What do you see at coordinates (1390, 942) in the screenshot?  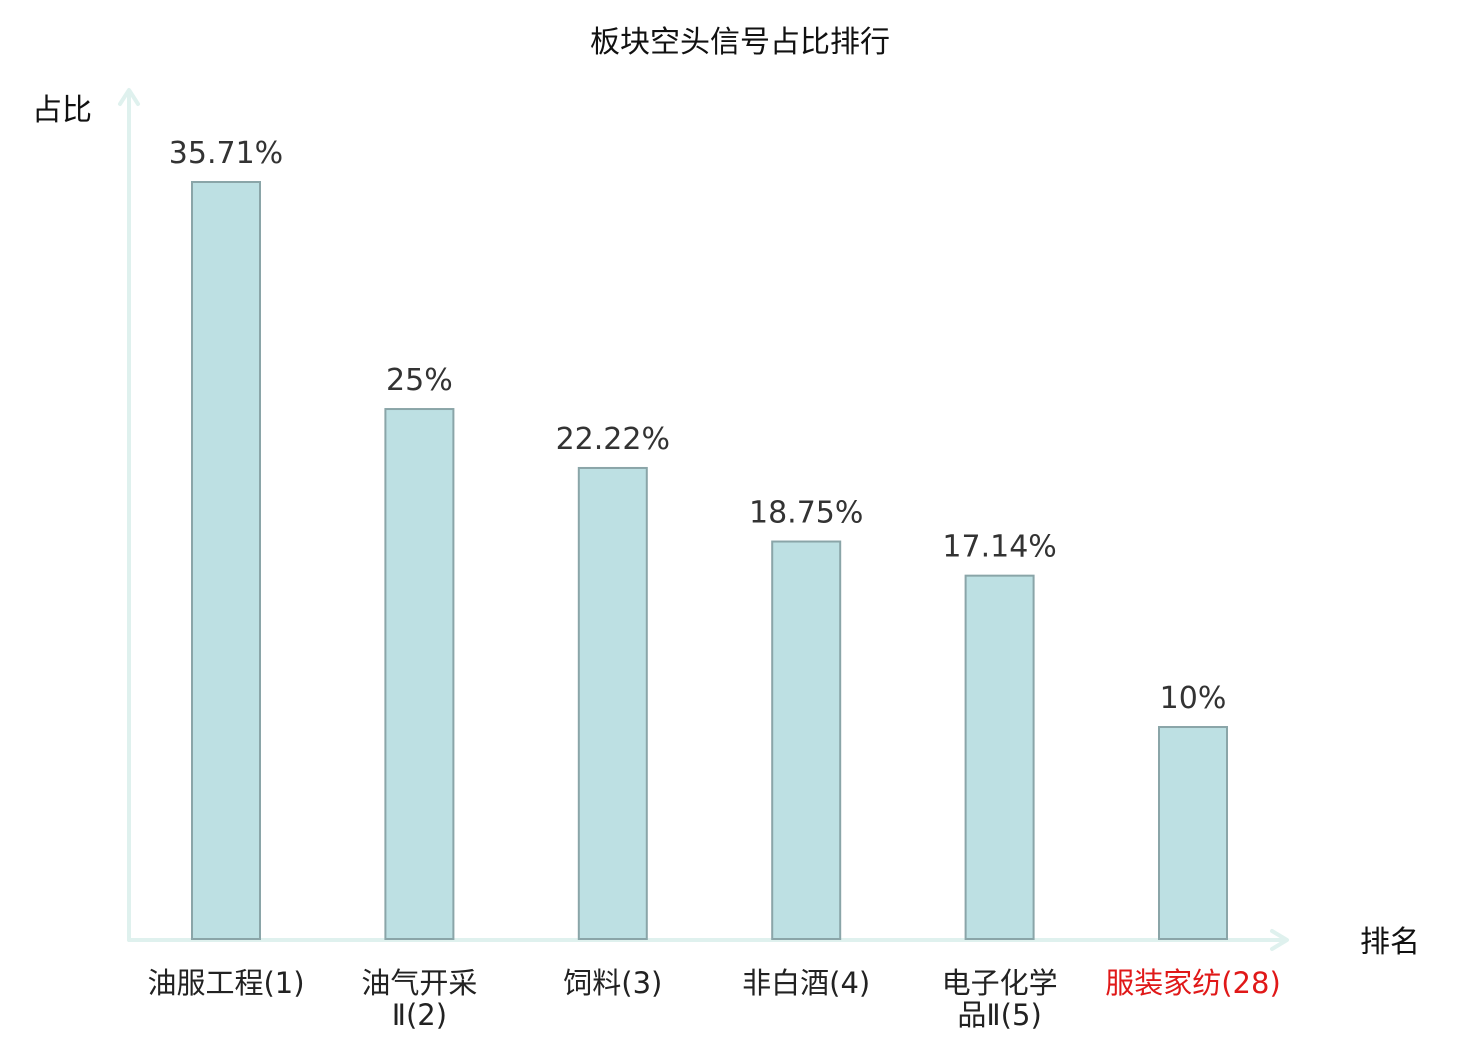 I see `x-axis-label: 排名` at bounding box center [1390, 942].